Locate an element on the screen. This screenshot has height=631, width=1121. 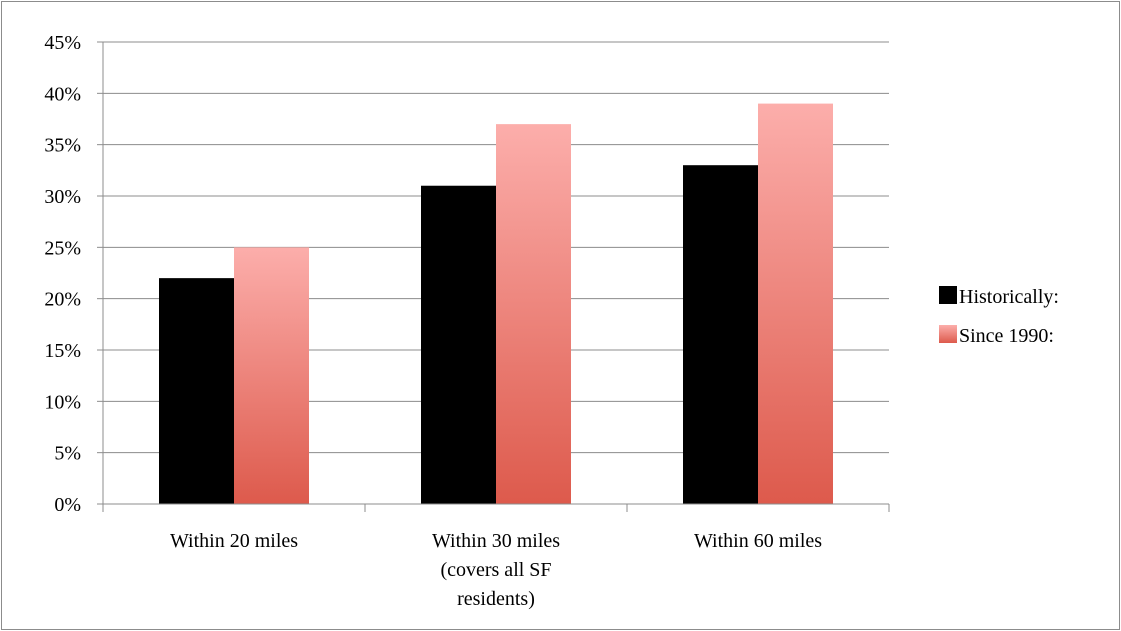
y-tick-label: 20% is located at coordinates (62, 300).